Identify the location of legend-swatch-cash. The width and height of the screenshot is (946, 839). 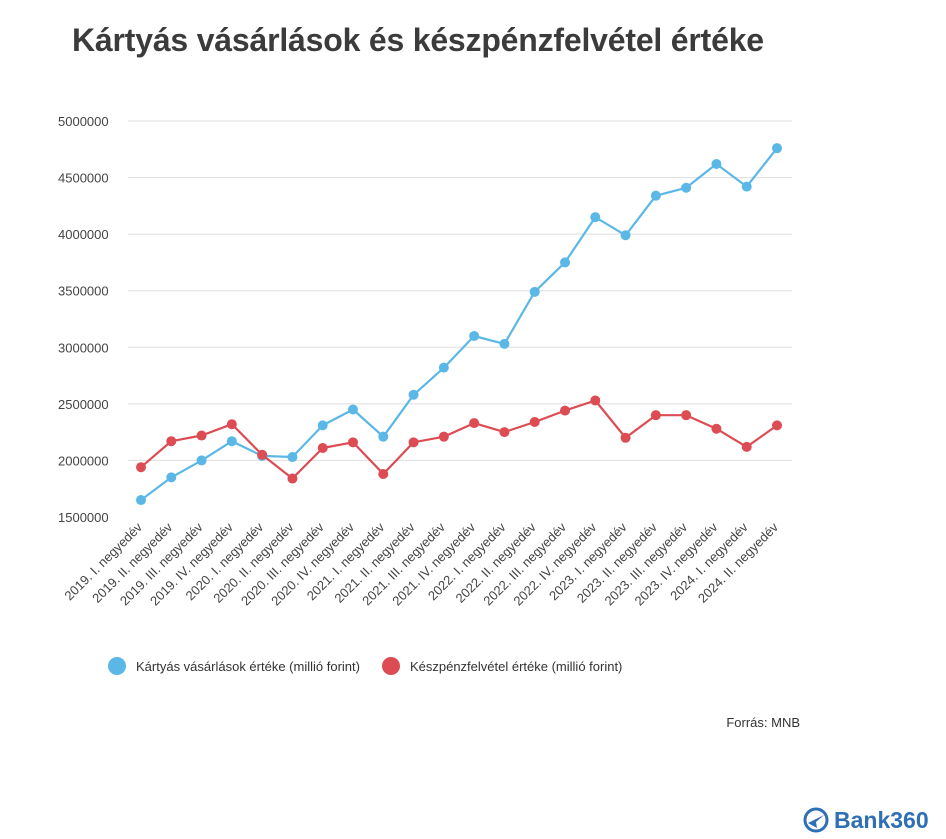
(390, 666).